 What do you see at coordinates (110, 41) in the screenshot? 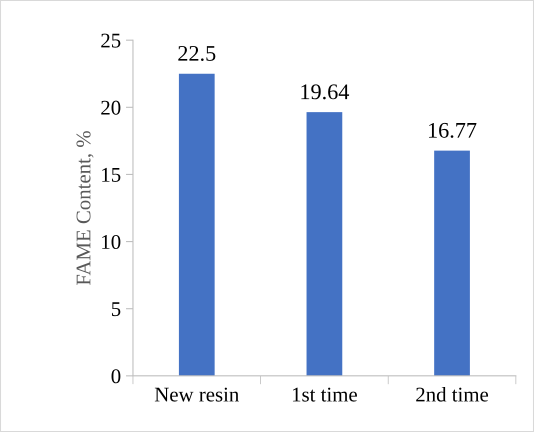
I see `y-tick-label: 25` at bounding box center [110, 41].